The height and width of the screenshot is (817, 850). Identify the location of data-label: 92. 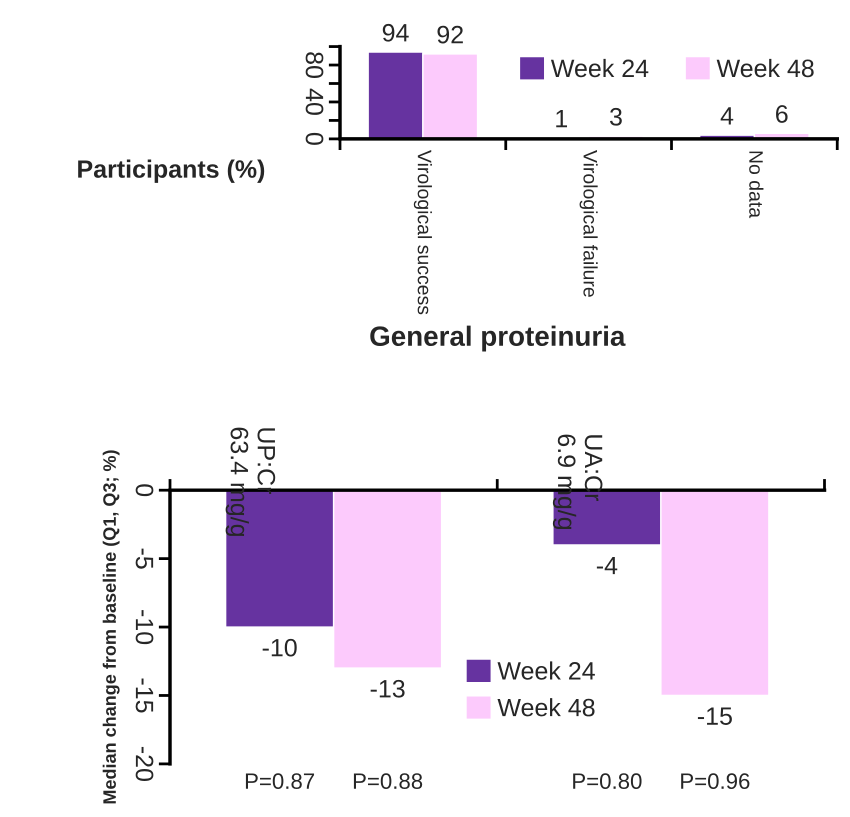
(450, 35).